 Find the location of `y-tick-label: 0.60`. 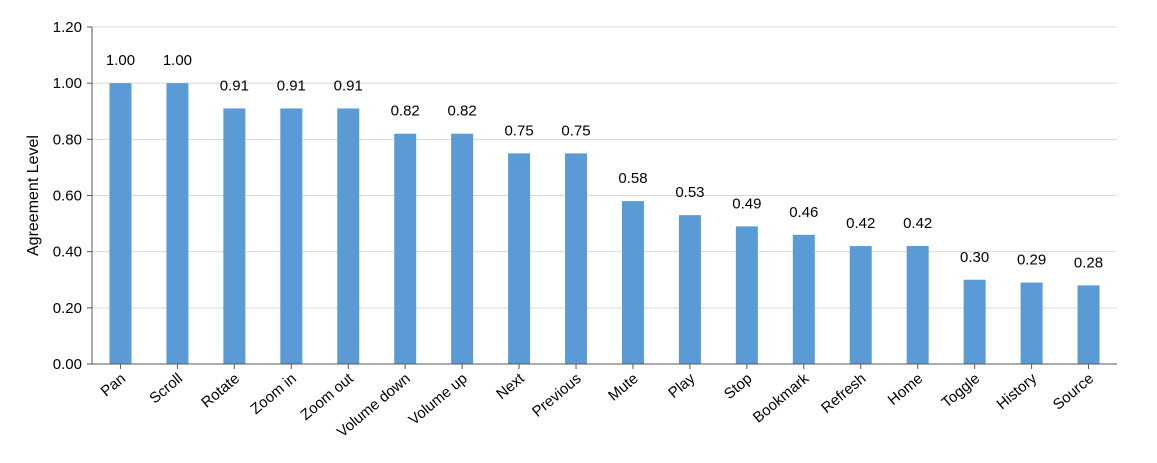

y-tick-label: 0.60 is located at coordinates (67, 196).